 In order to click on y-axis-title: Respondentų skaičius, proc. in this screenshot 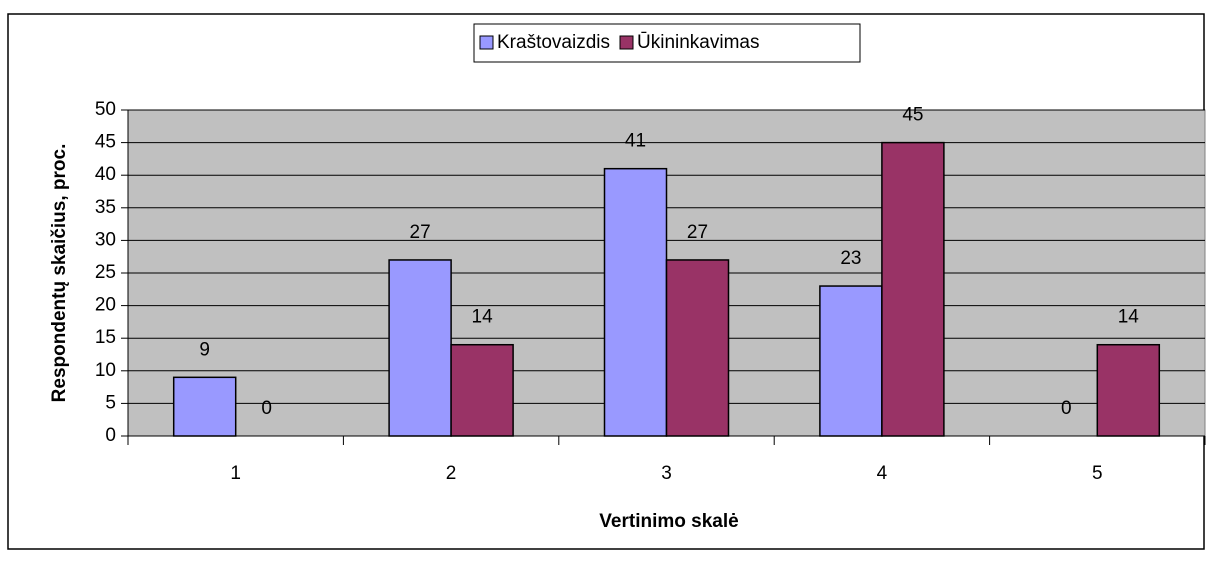, I will do `click(59, 273)`.